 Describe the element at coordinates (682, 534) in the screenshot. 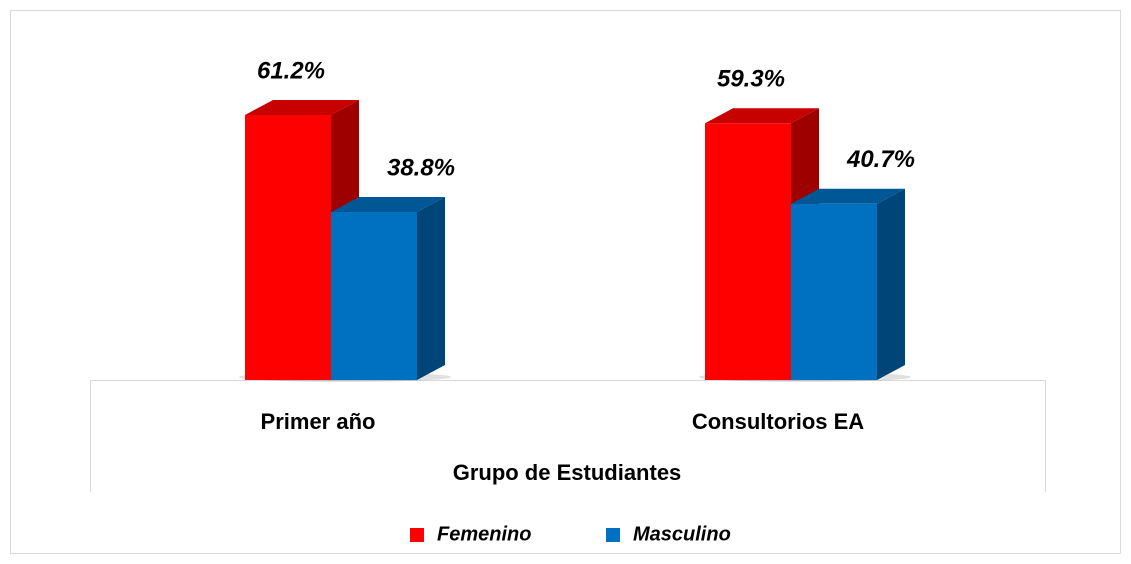

I see `legend-label: Masculino` at that location.